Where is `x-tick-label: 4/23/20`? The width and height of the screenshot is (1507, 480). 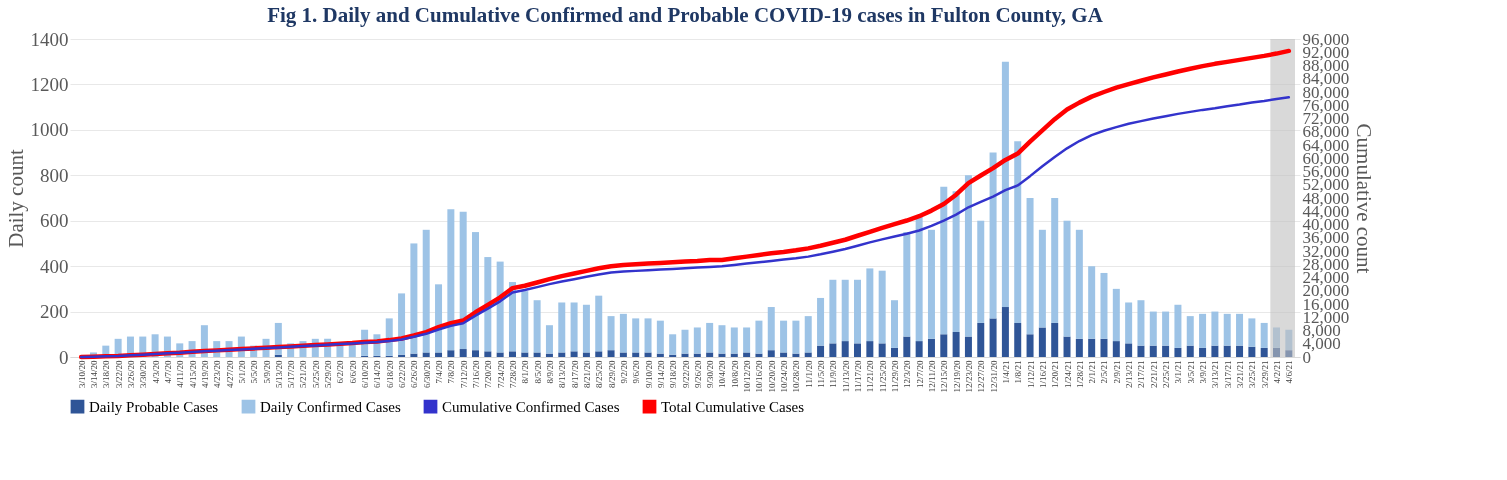
x-tick-label: 4/23/20 is located at coordinates (217, 374).